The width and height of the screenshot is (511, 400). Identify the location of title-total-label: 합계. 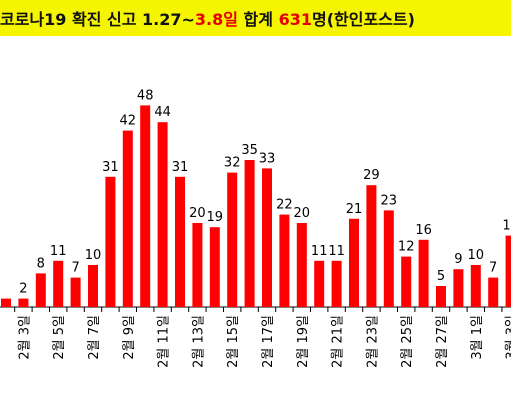
(258, 19).